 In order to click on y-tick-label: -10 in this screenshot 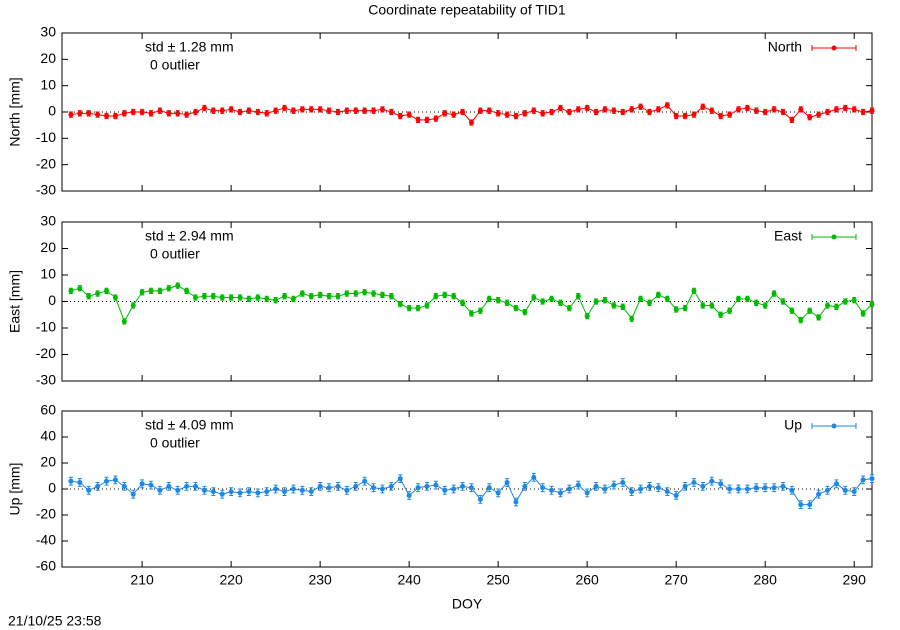, I will do `click(46, 327)`.